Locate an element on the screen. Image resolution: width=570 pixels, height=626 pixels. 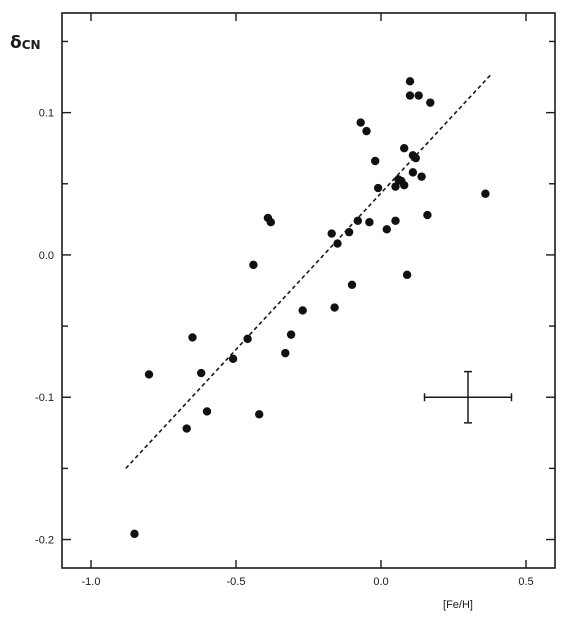
y-axis-label: δCN is located at coordinates (25, 43).